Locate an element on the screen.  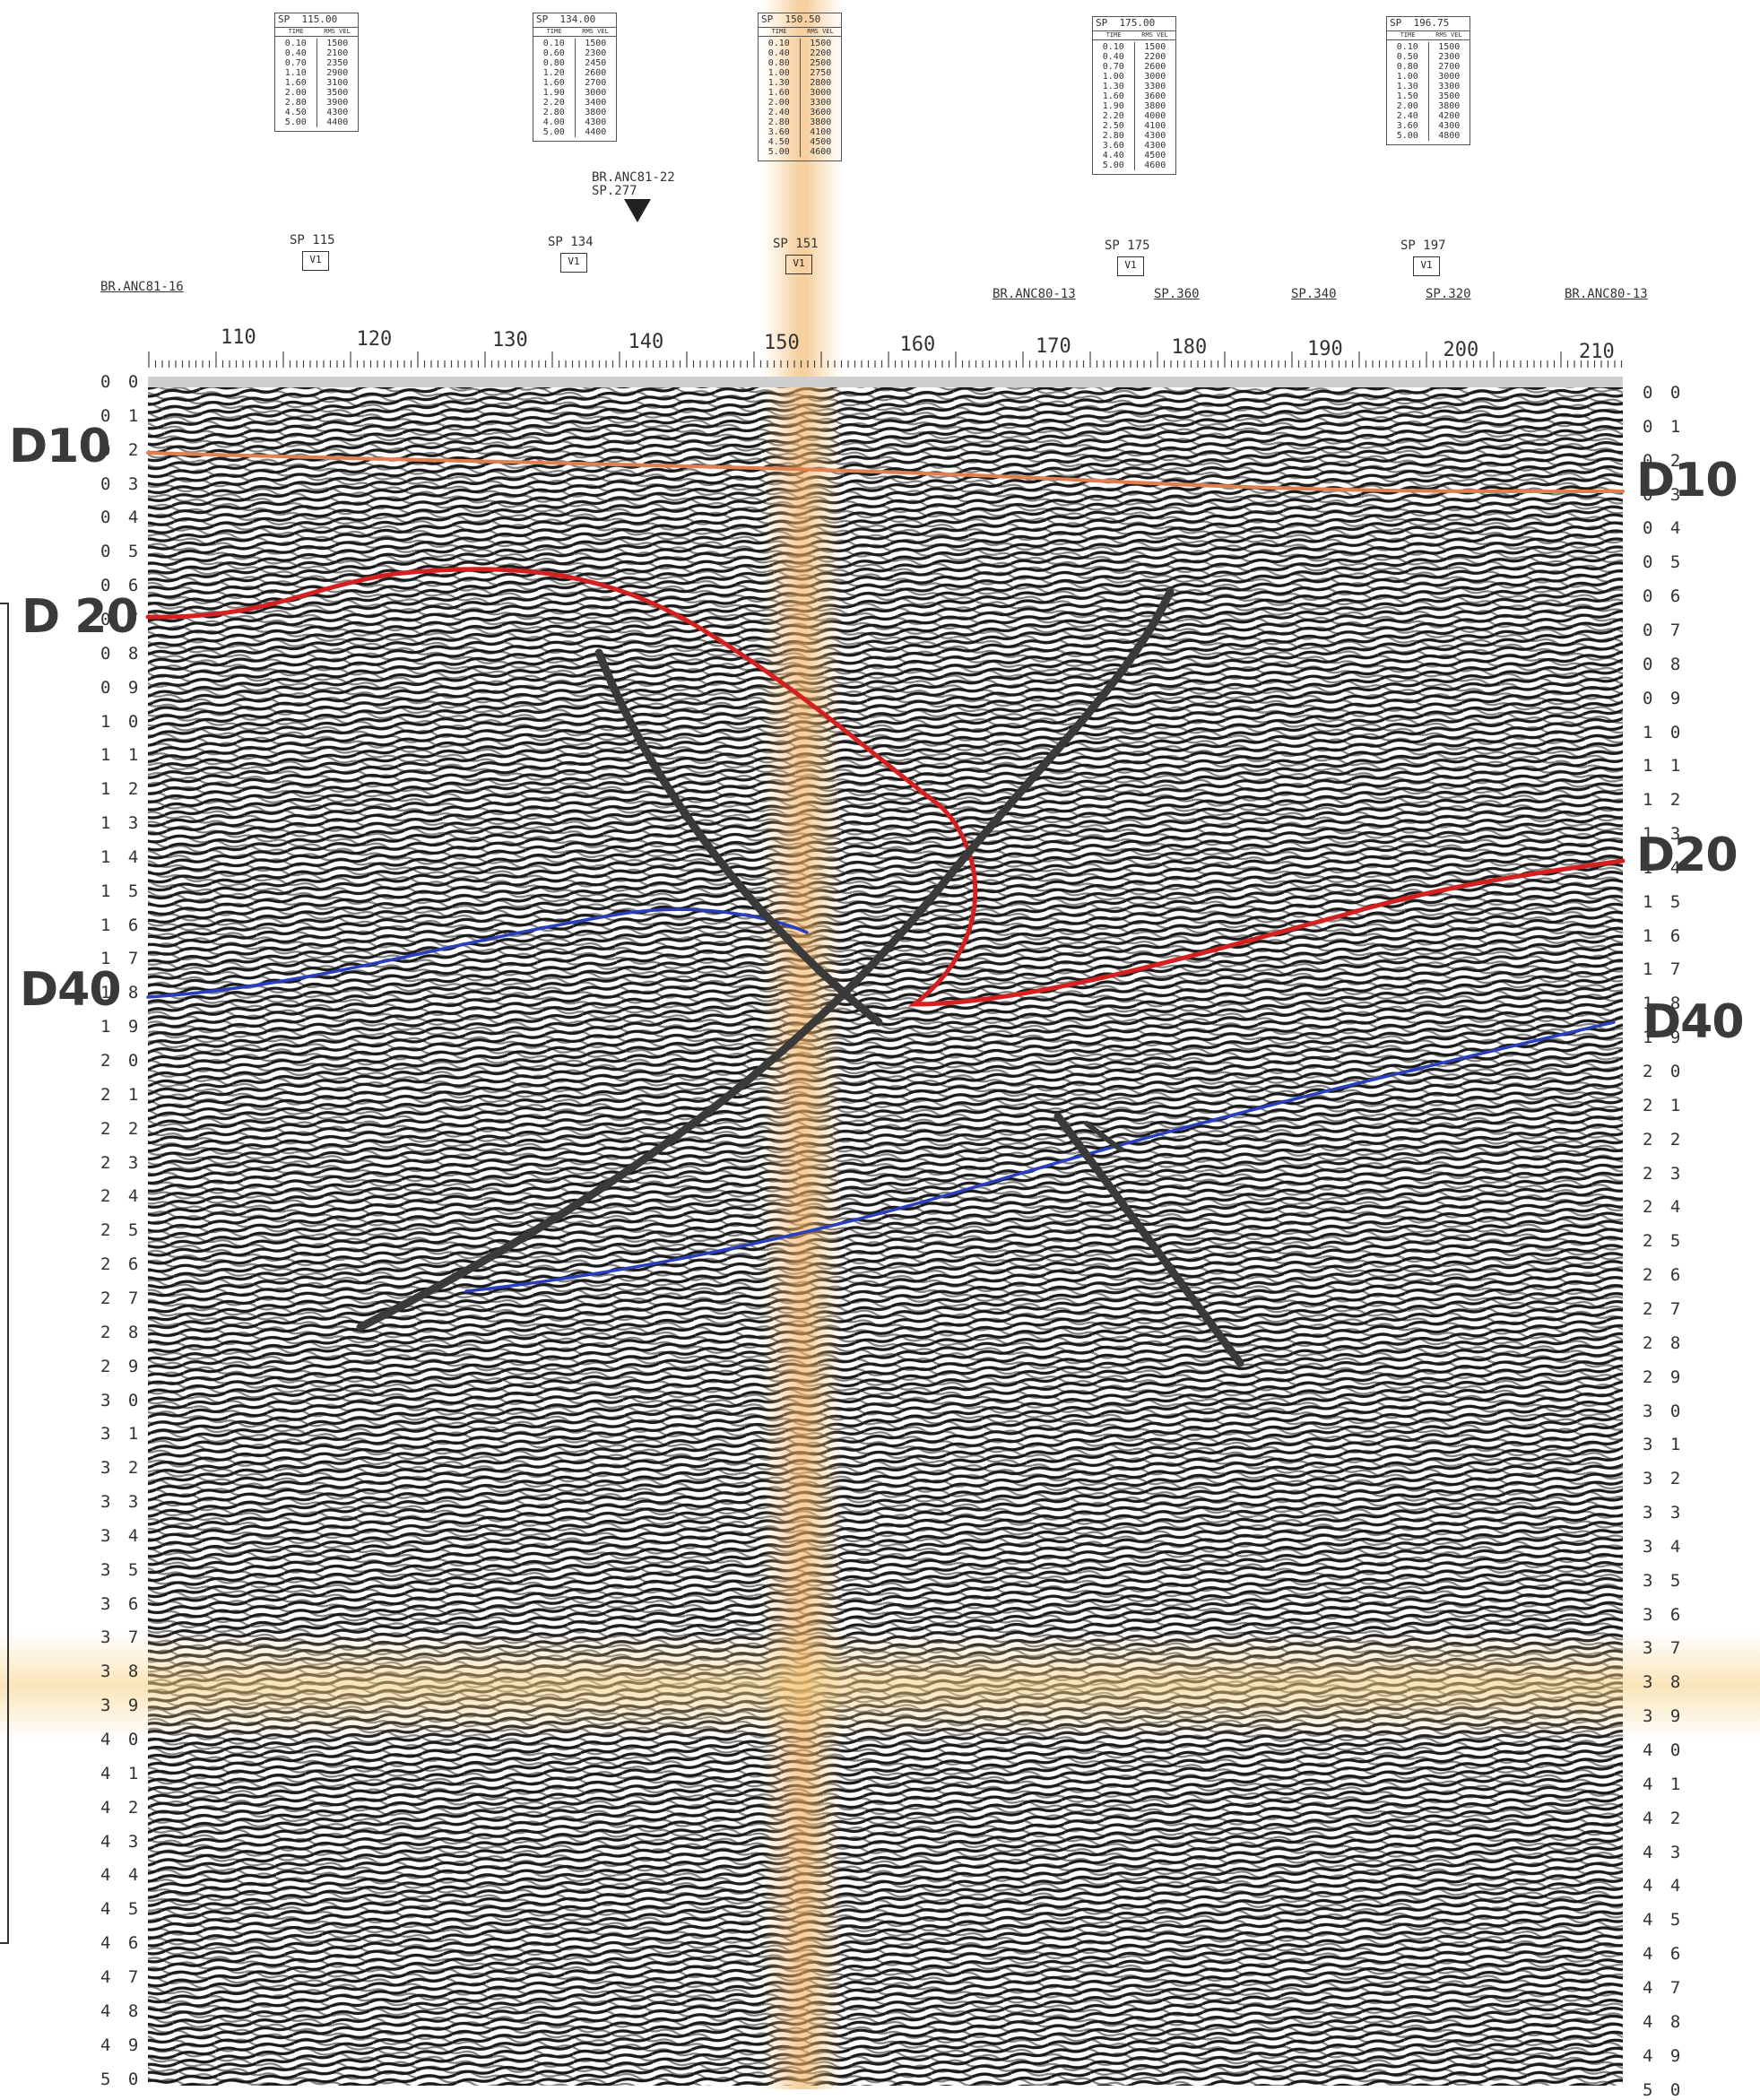
table-cell: 1.60 is located at coordinates (778, 93).